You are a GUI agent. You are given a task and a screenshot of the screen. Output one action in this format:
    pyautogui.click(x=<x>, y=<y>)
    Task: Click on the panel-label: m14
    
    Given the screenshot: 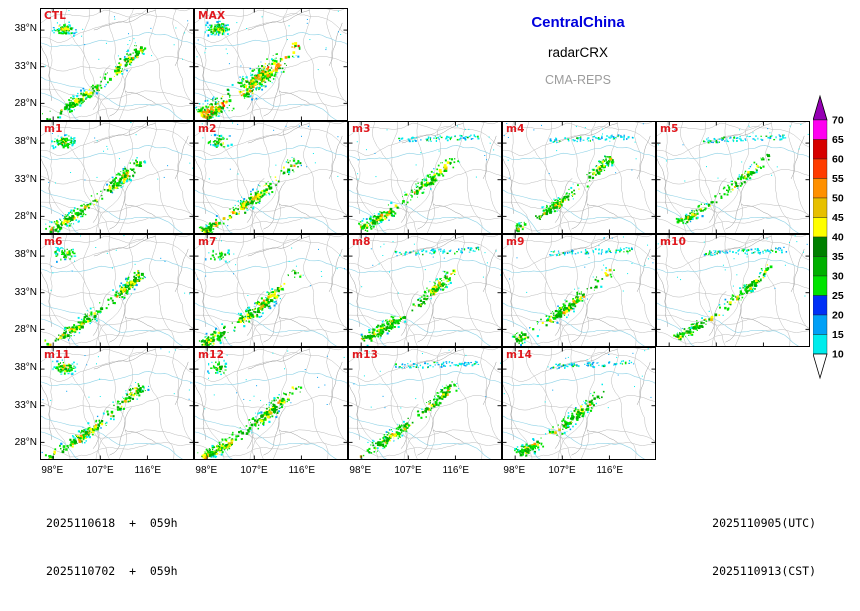 What is the action you would take?
    pyautogui.click(x=519, y=355)
    